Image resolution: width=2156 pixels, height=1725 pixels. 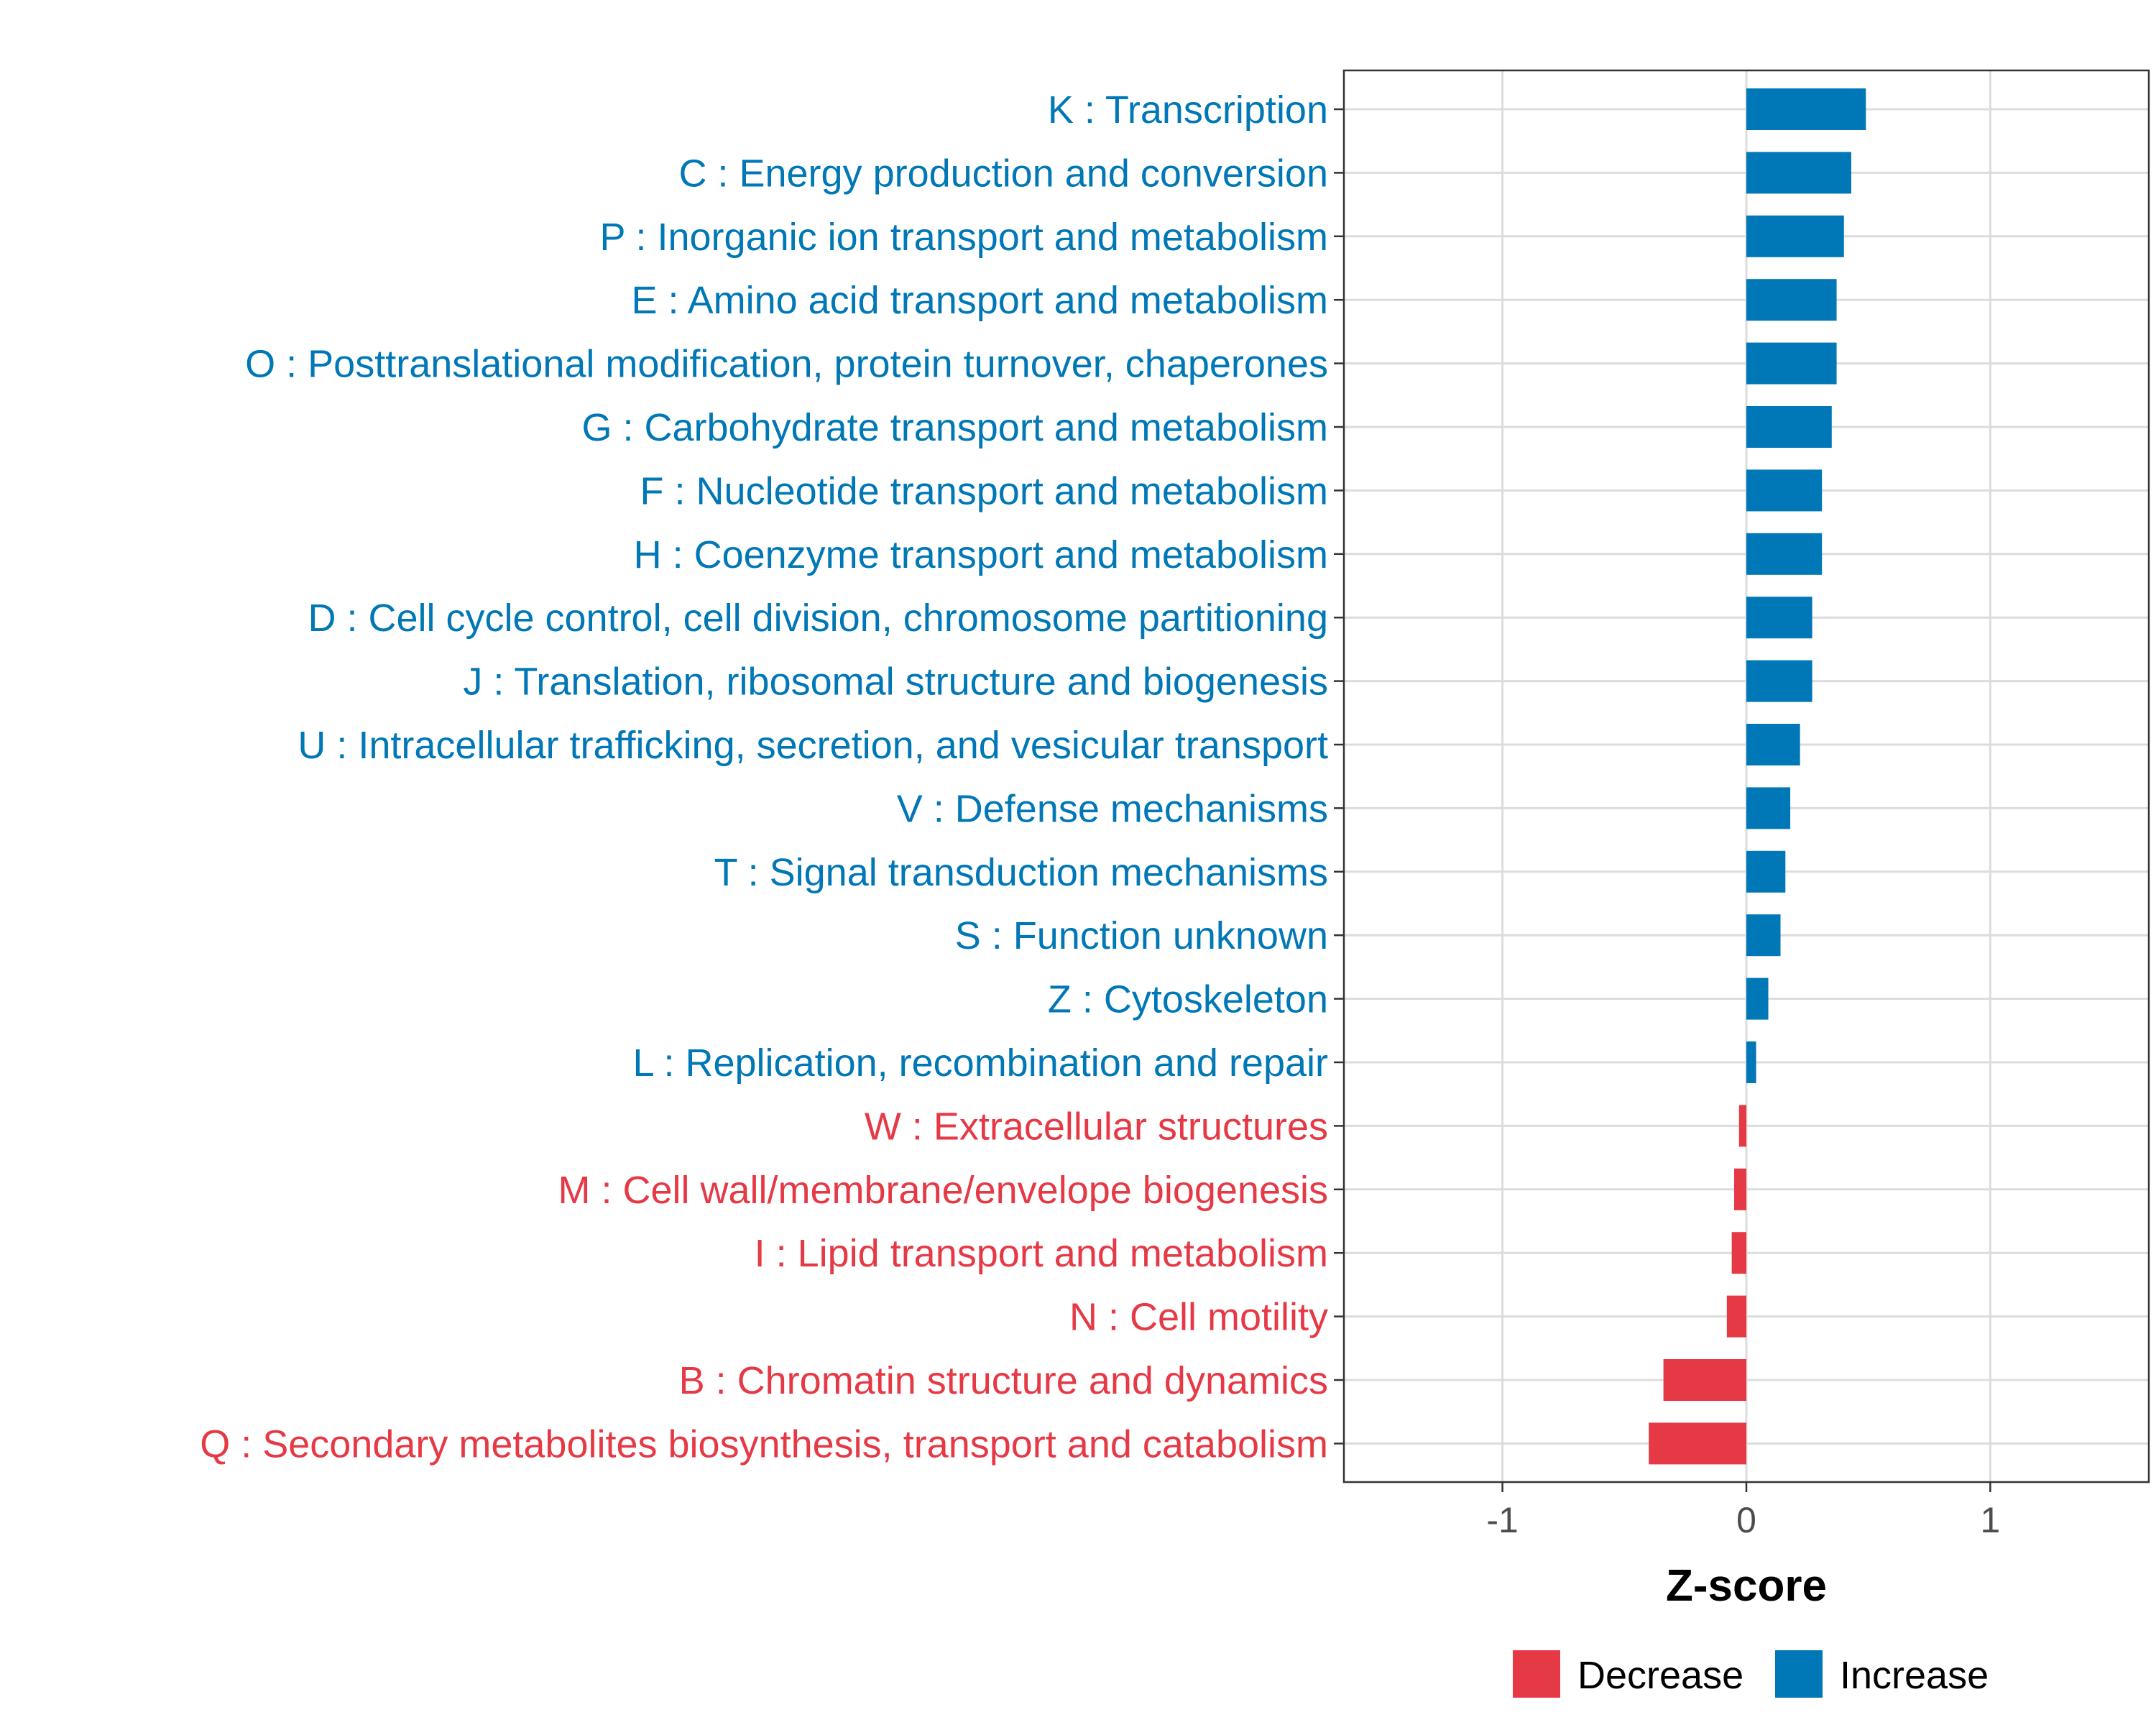 What do you see at coordinates (1339, 776) in the screenshot?
I see `y-axis-ticks` at bounding box center [1339, 776].